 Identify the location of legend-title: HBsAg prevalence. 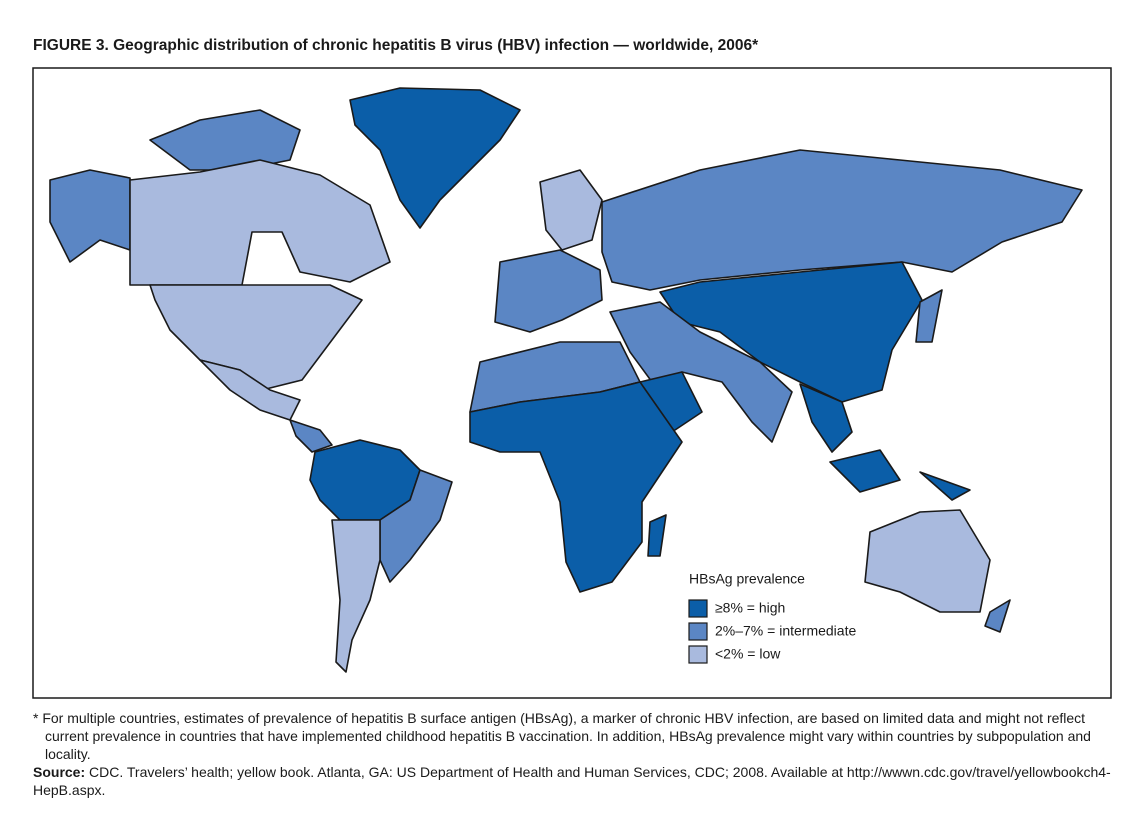
(747, 579).